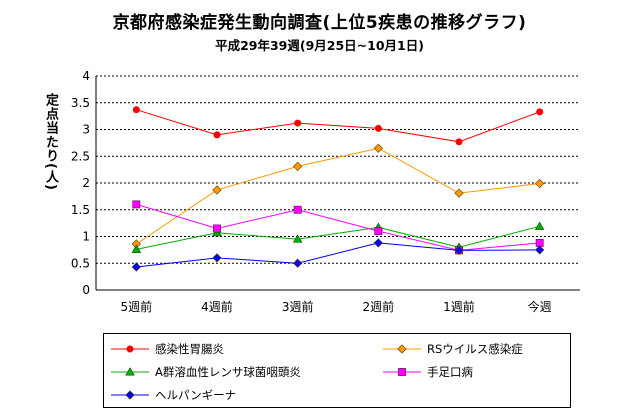 This screenshot has height=415, width=639. I want to click on y-tick-label: 2, so click(86, 183).